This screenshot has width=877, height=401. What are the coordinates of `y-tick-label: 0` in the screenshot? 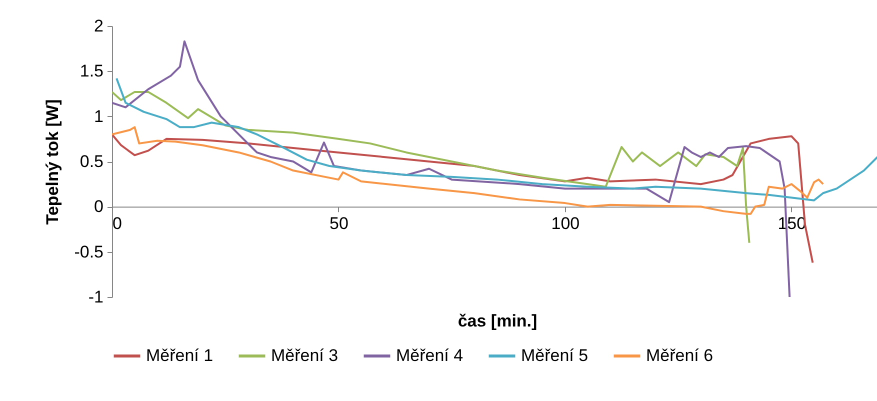 It's located at (99, 206).